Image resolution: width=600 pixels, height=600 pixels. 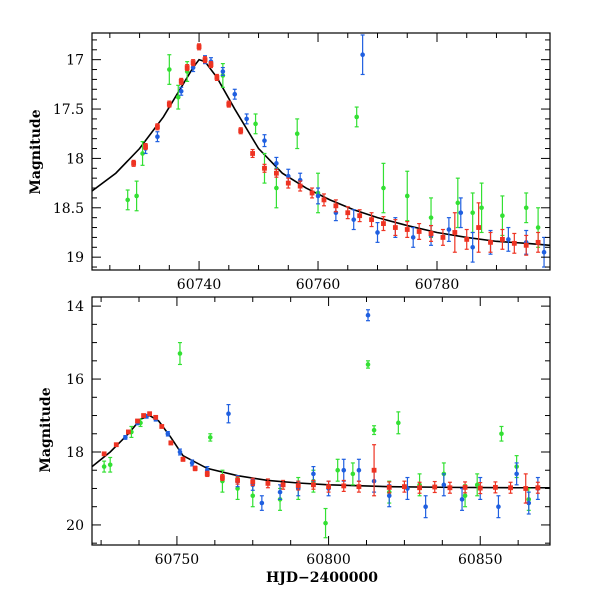 What do you see at coordinates (68, 110) in the screenshot?
I see `top-y-tick-label: 17.5` at bounding box center [68, 110].